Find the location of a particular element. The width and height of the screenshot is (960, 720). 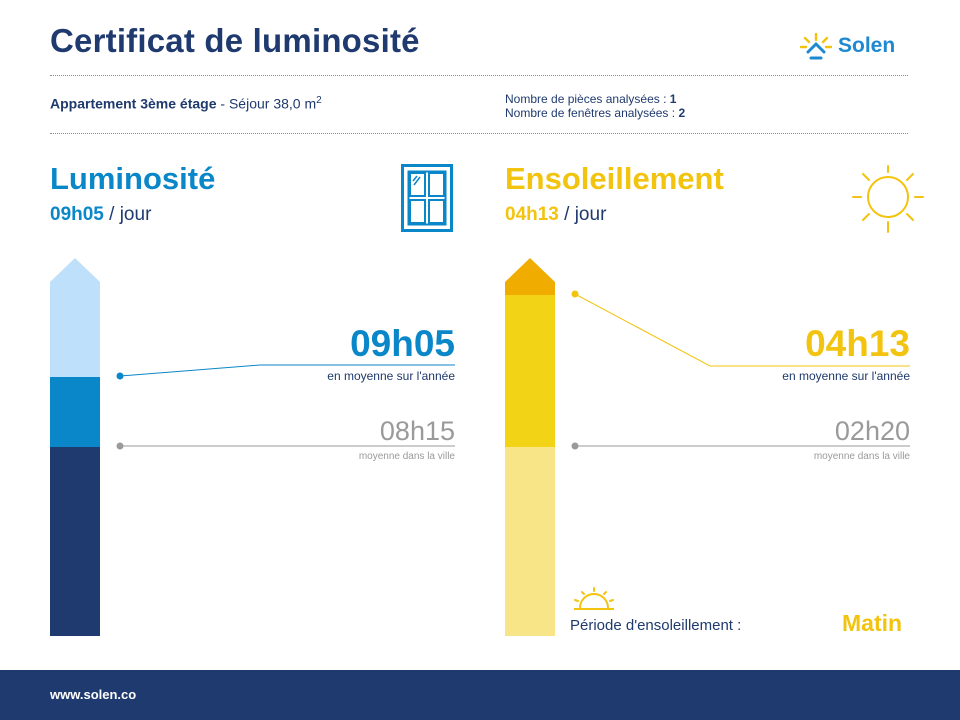

ensoleillement-average-value: 04h13 is located at coordinates (857, 343).